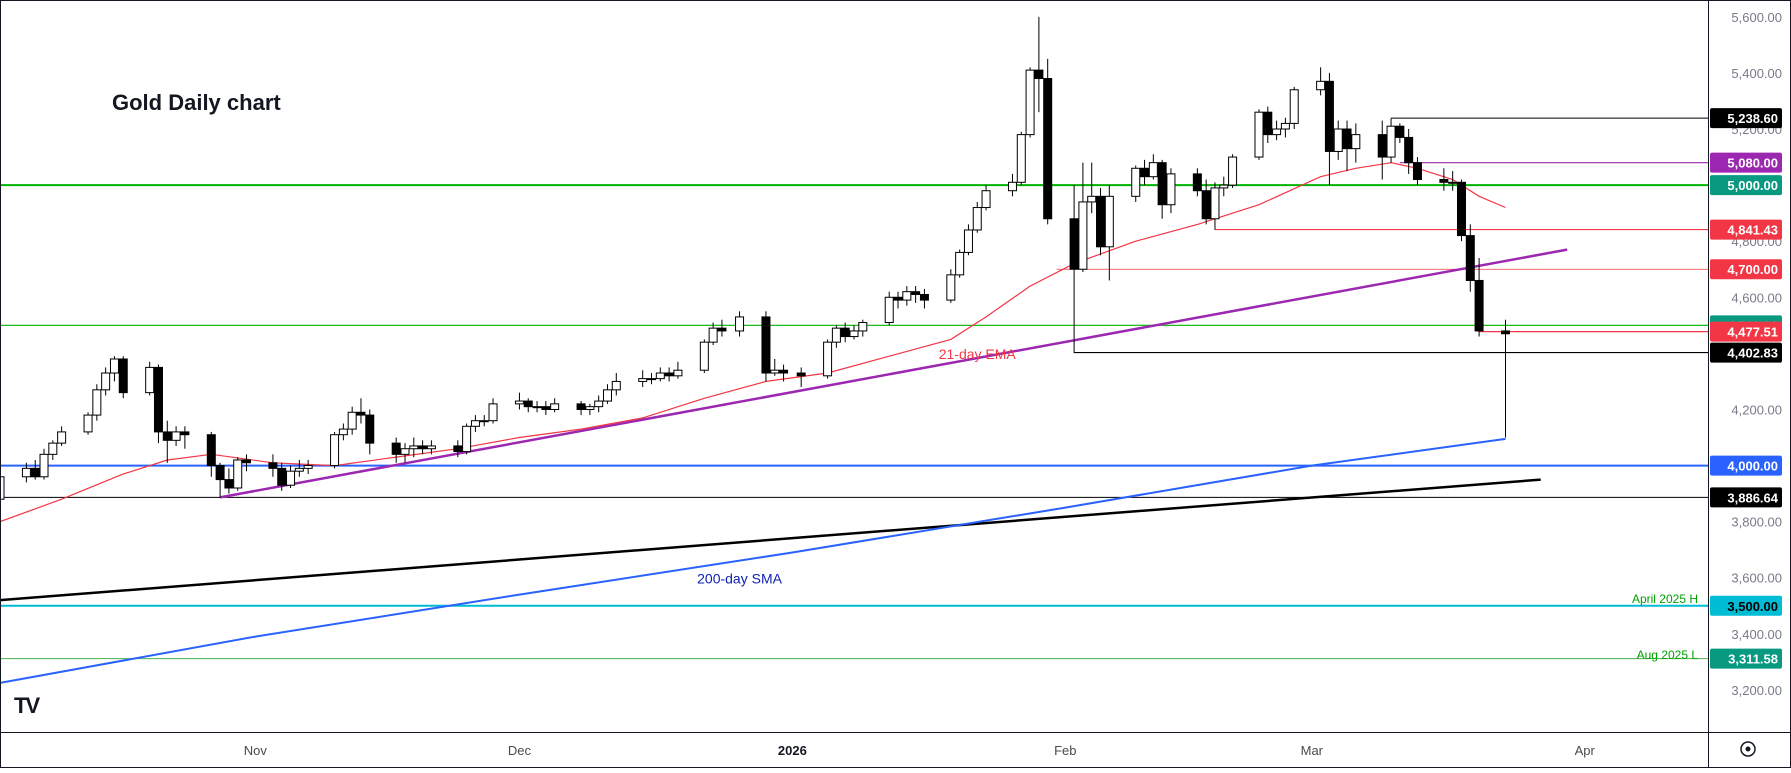  What do you see at coordinates (1065, 750) in the screenshot?
I see `x-tick-label: Feb` at bounding box center [1065, 750].